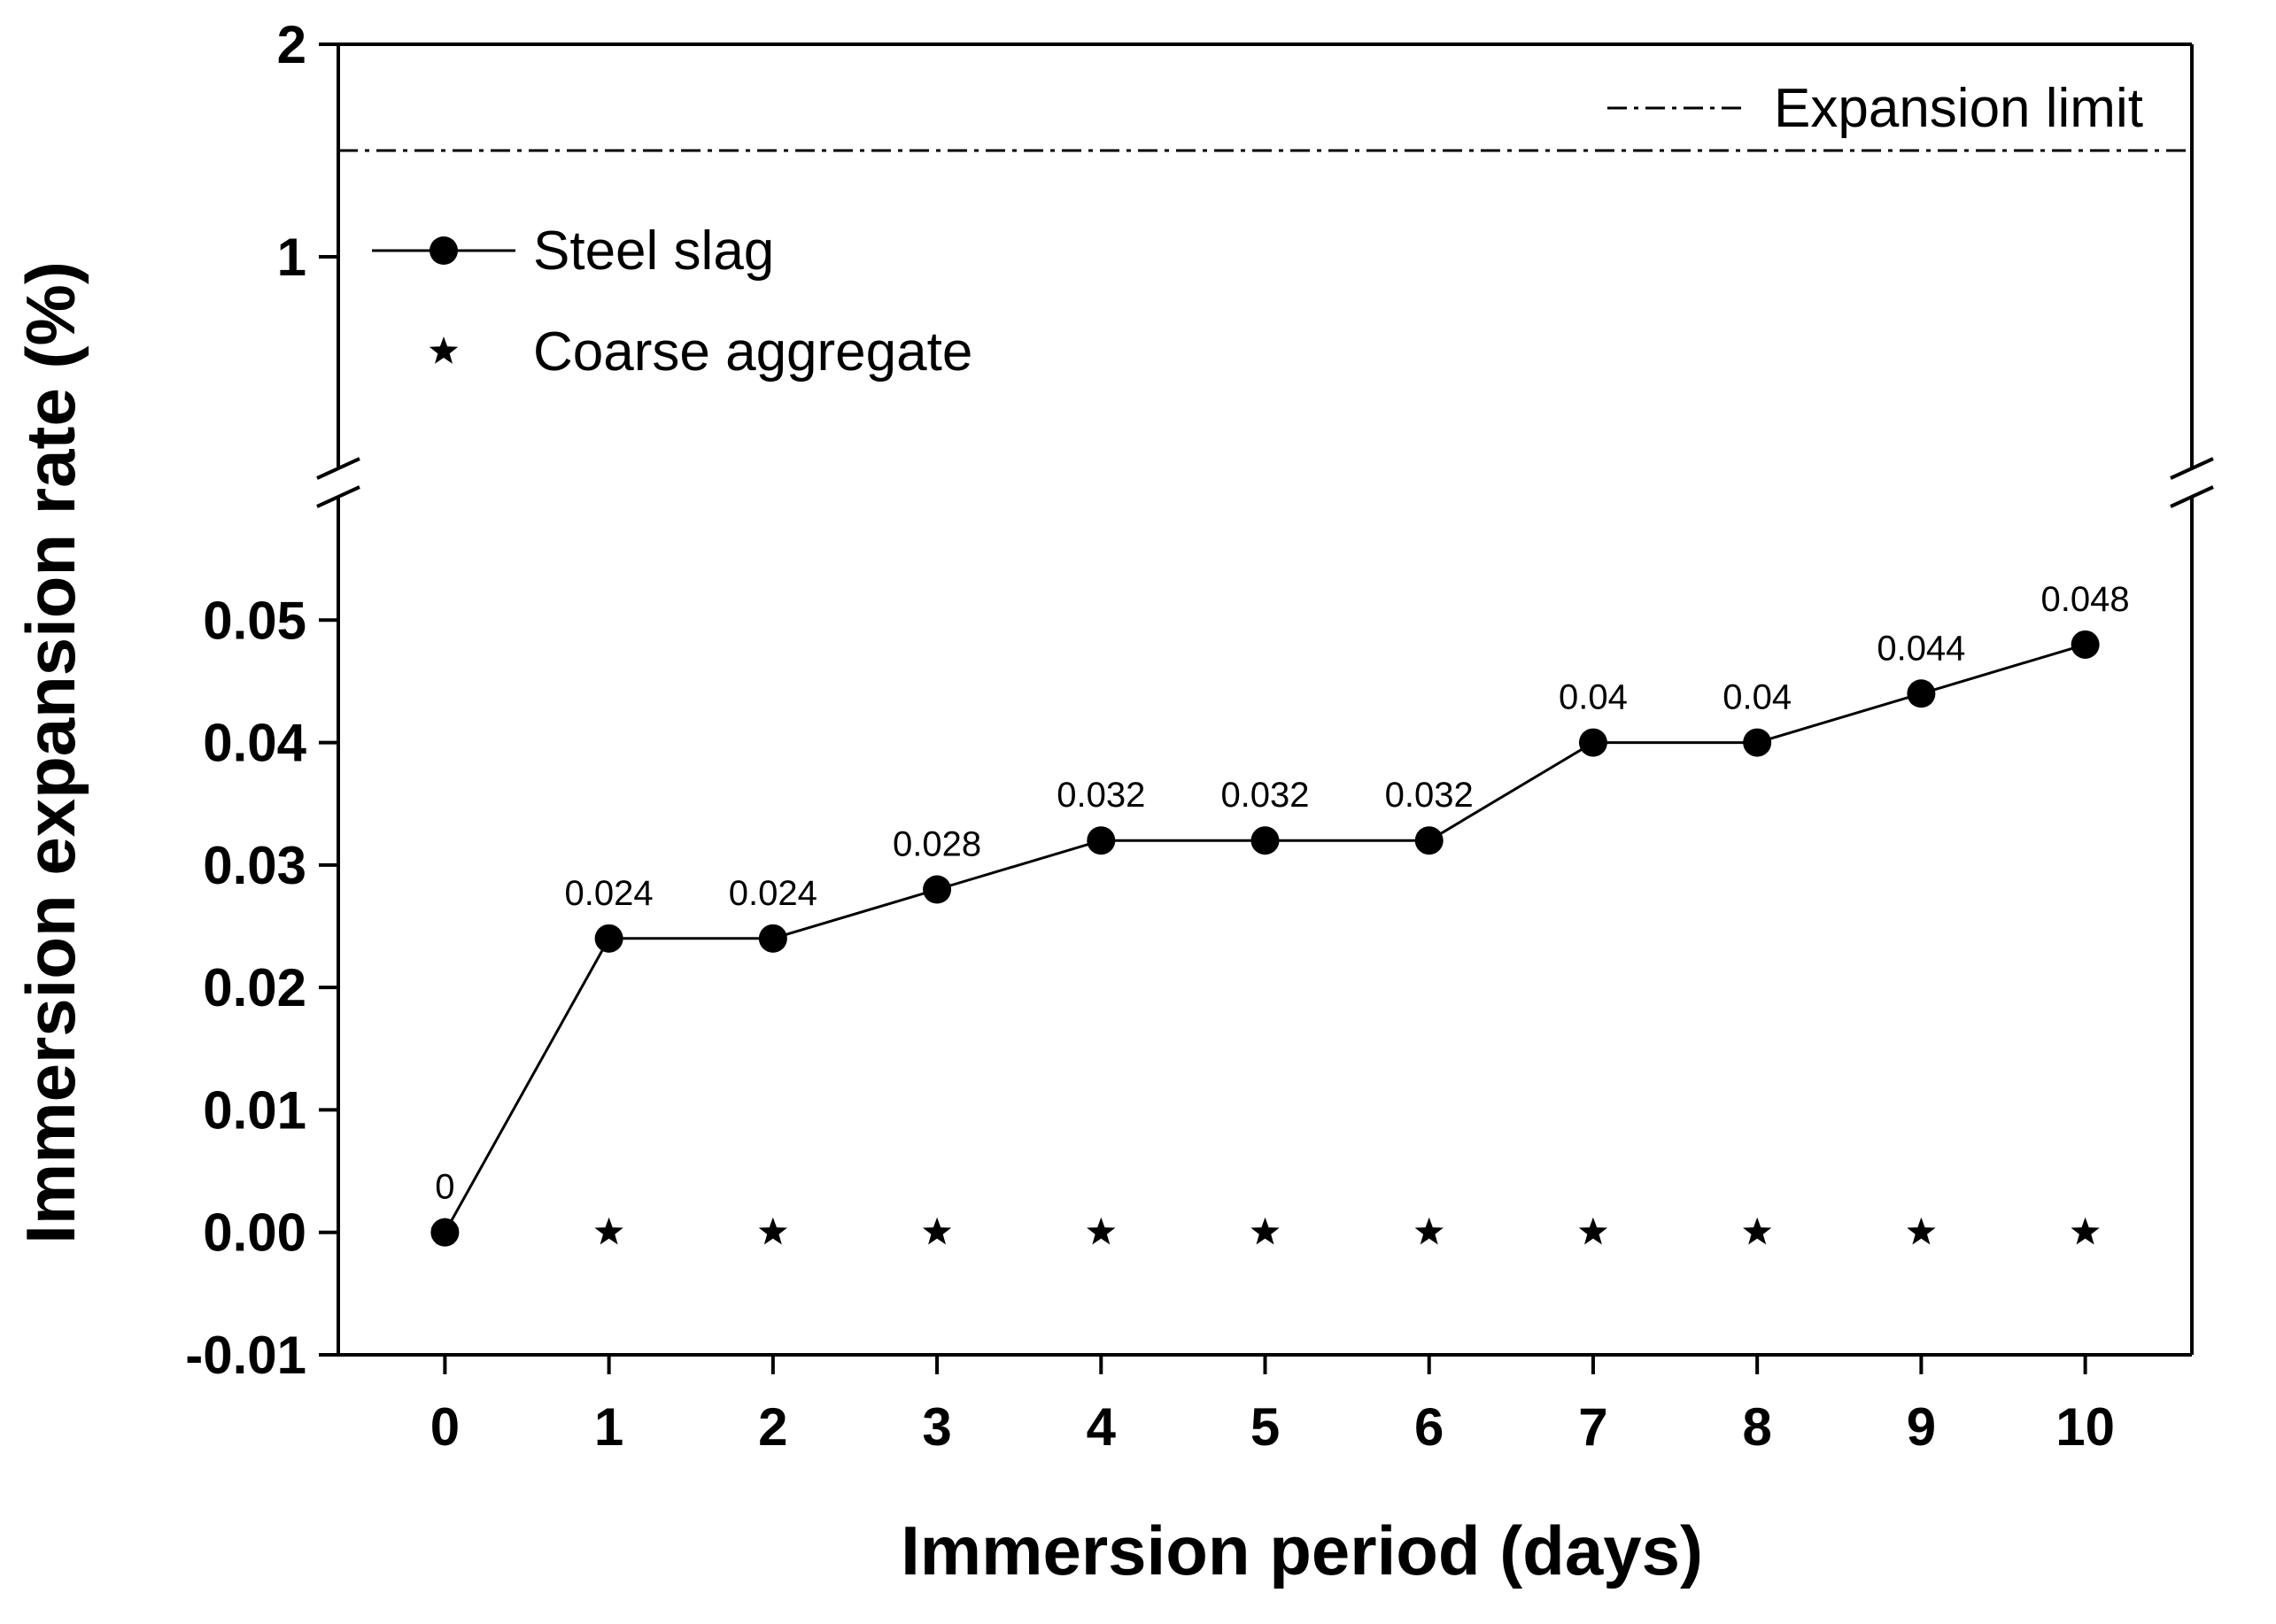  I want to click on y-tick-label: 0.01, so click(254, 1110).